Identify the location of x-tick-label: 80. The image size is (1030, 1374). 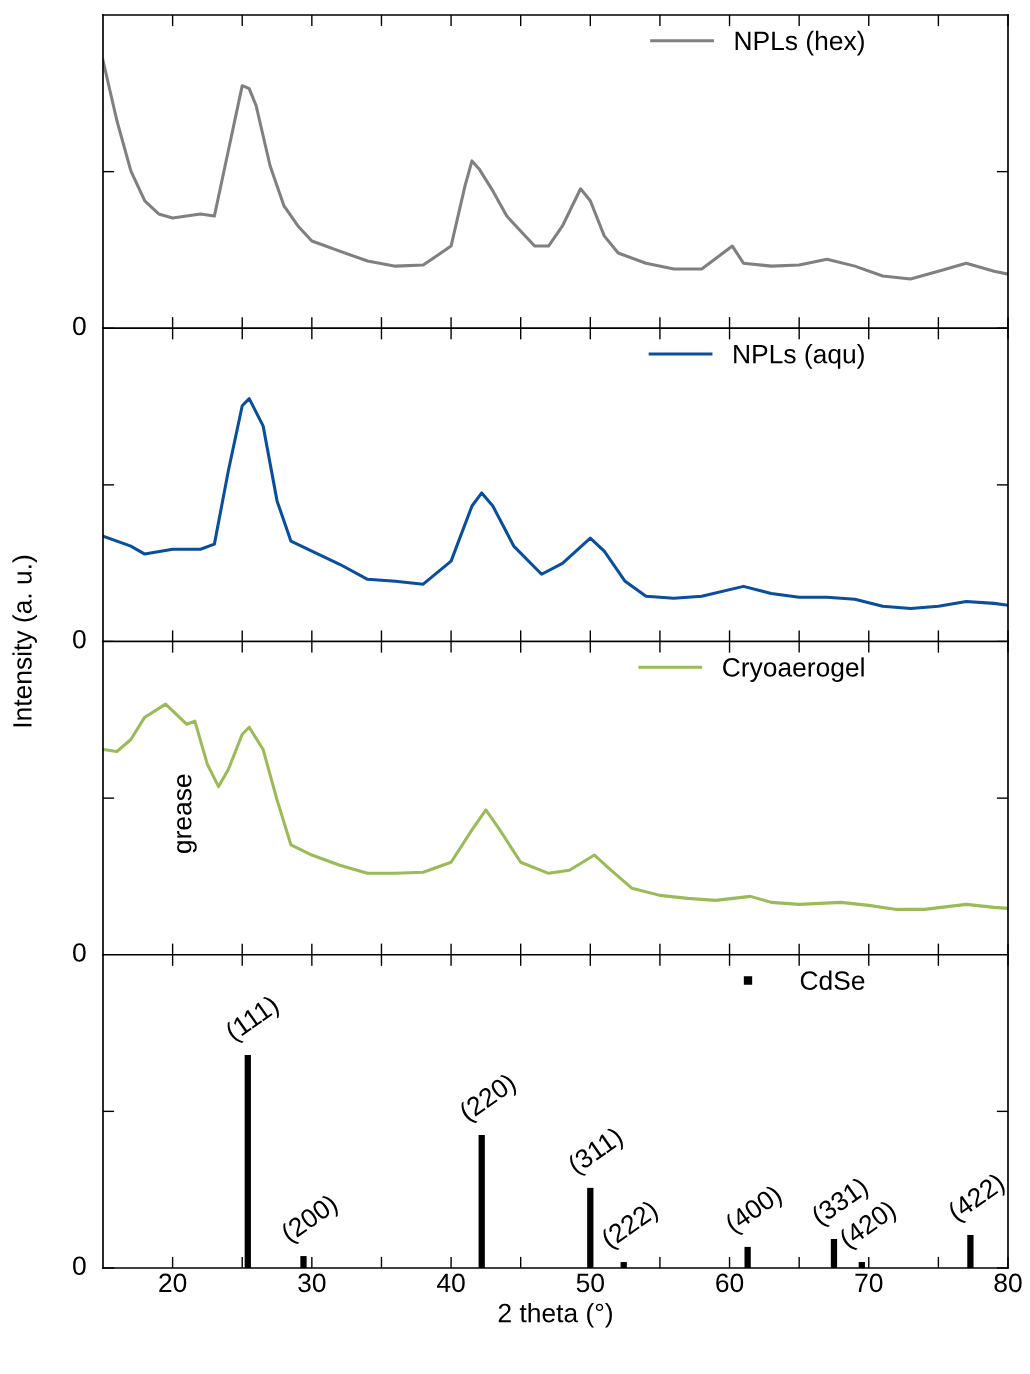
(1008, 1283).